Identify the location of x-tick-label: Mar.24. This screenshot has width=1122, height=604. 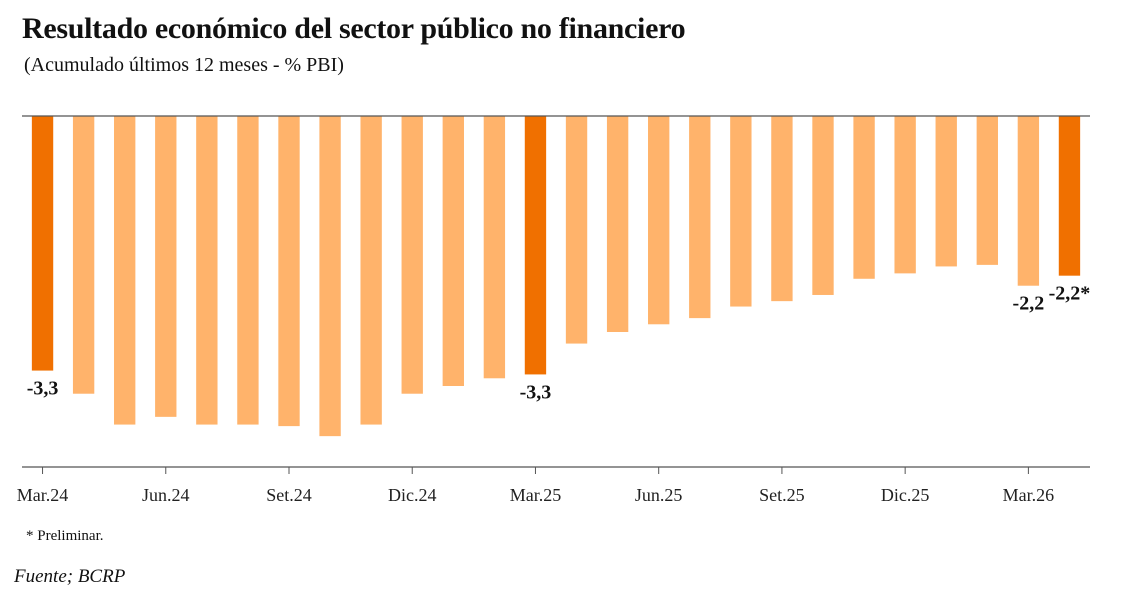
(43, 495).